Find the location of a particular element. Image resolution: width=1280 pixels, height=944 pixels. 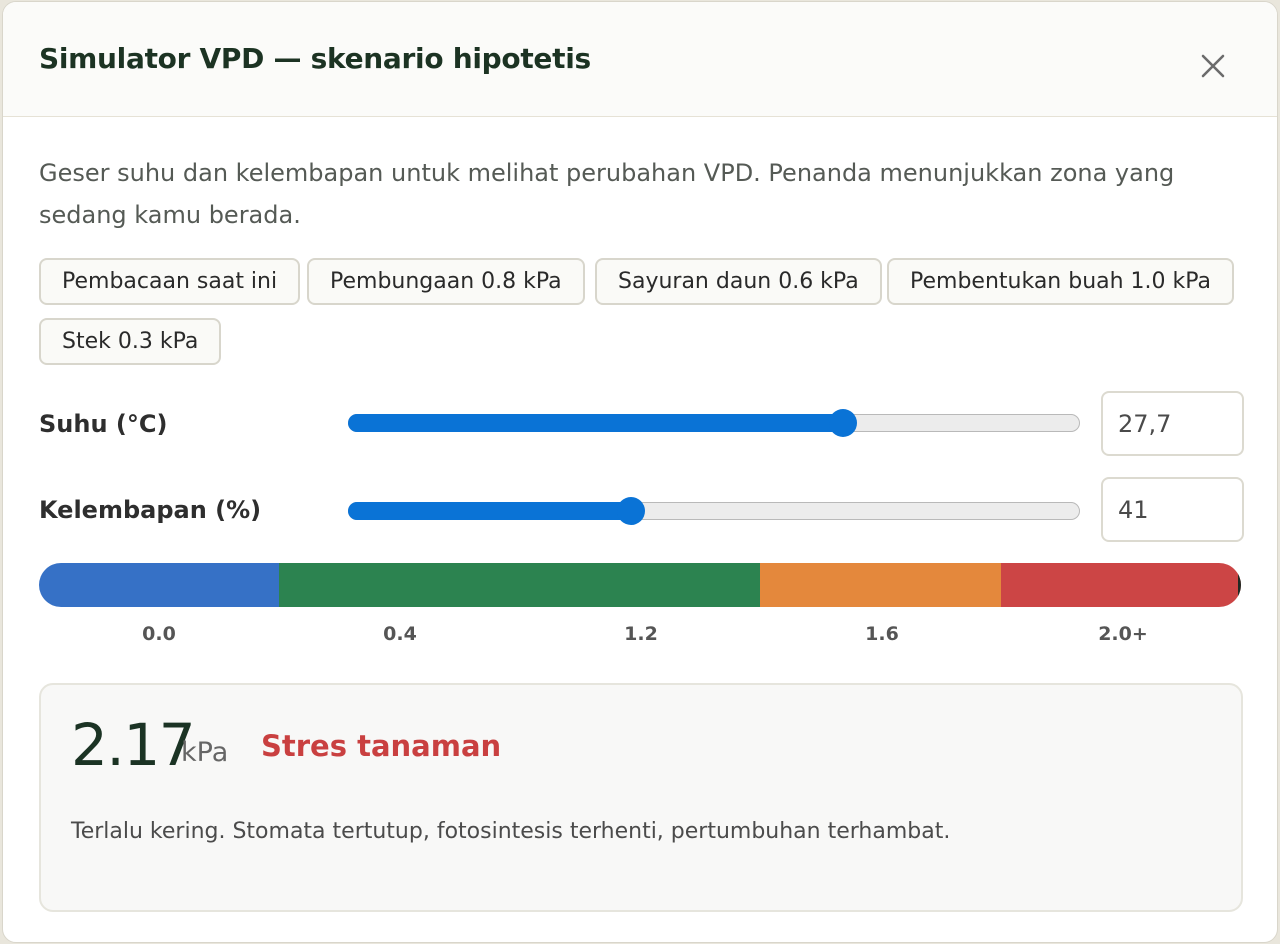

scale-tick: 0.4 is located at coordinates (400, 634).